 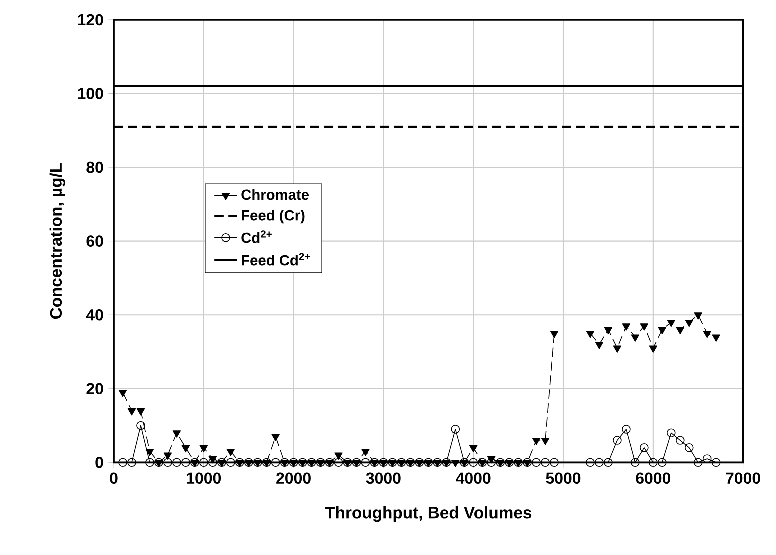 I want to click on y-tick-label: 0, so click(x=100, y=462).